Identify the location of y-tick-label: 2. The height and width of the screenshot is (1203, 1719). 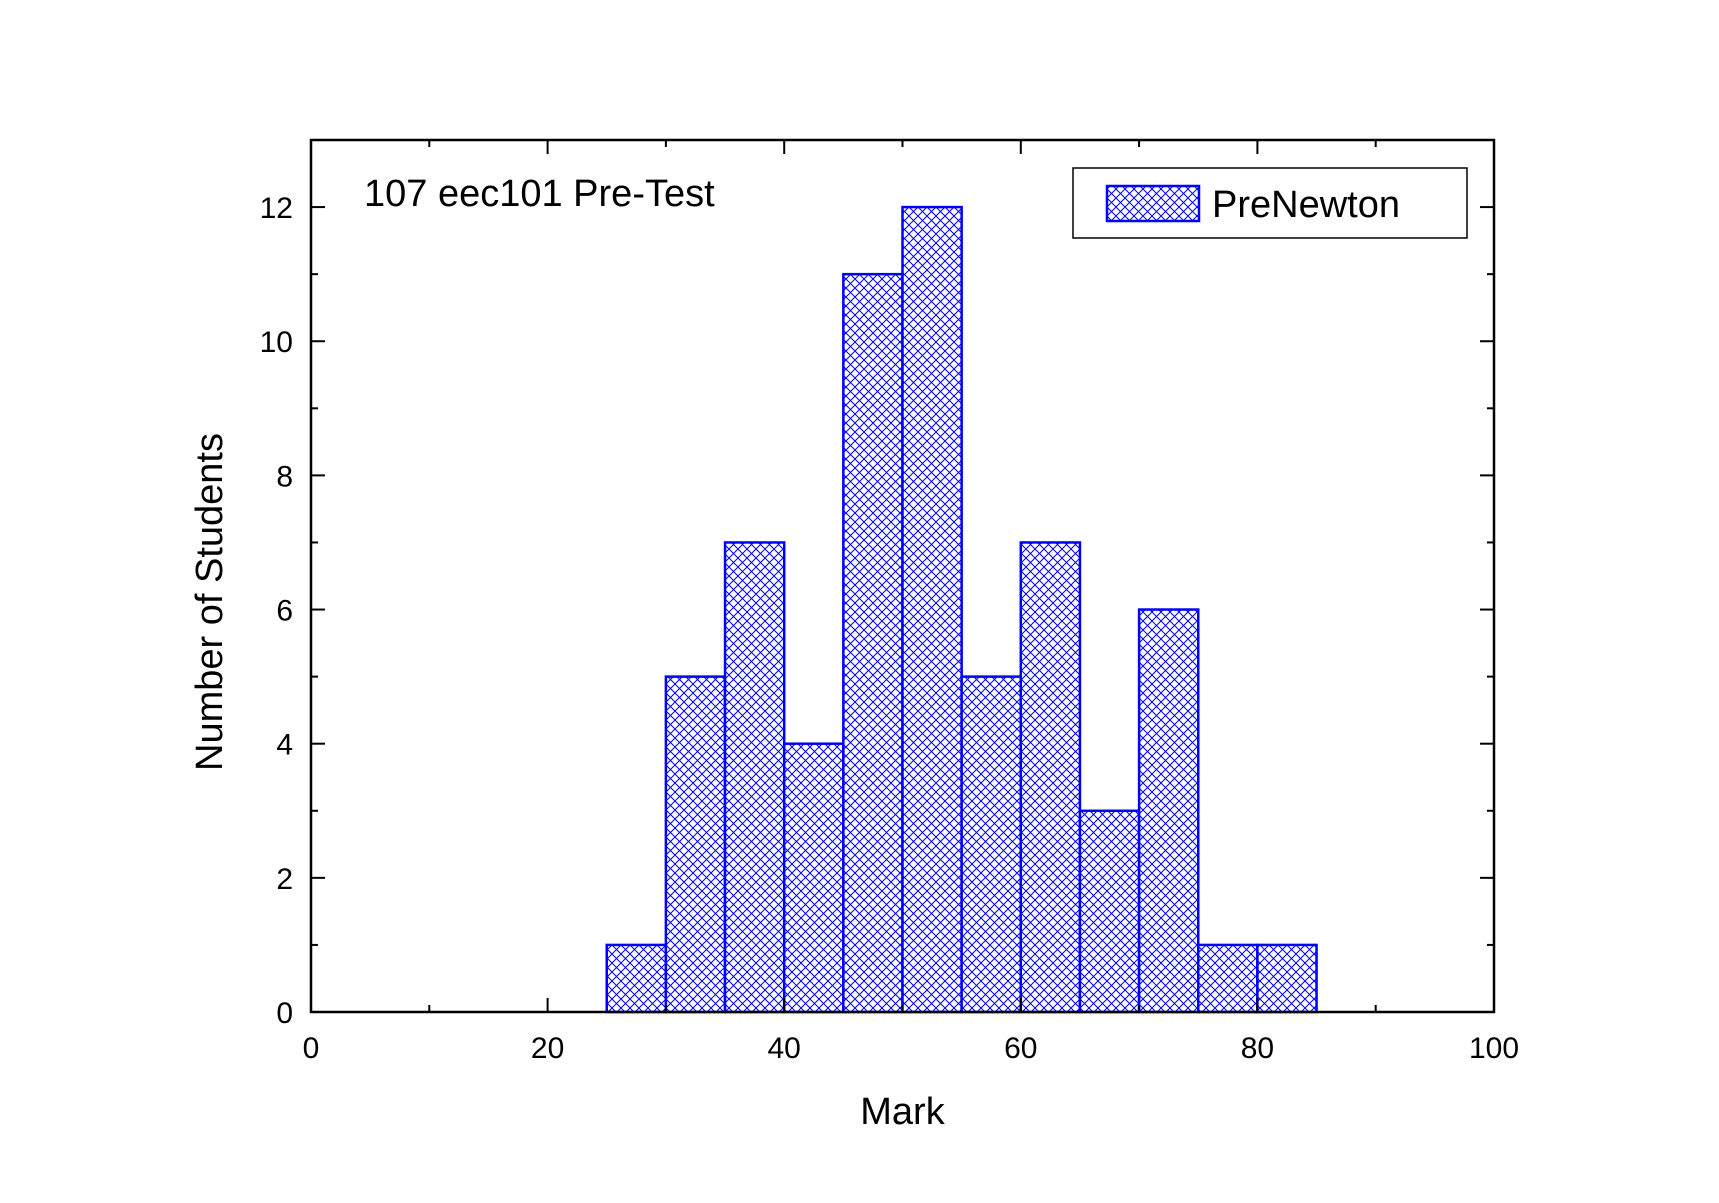
(284, 879).